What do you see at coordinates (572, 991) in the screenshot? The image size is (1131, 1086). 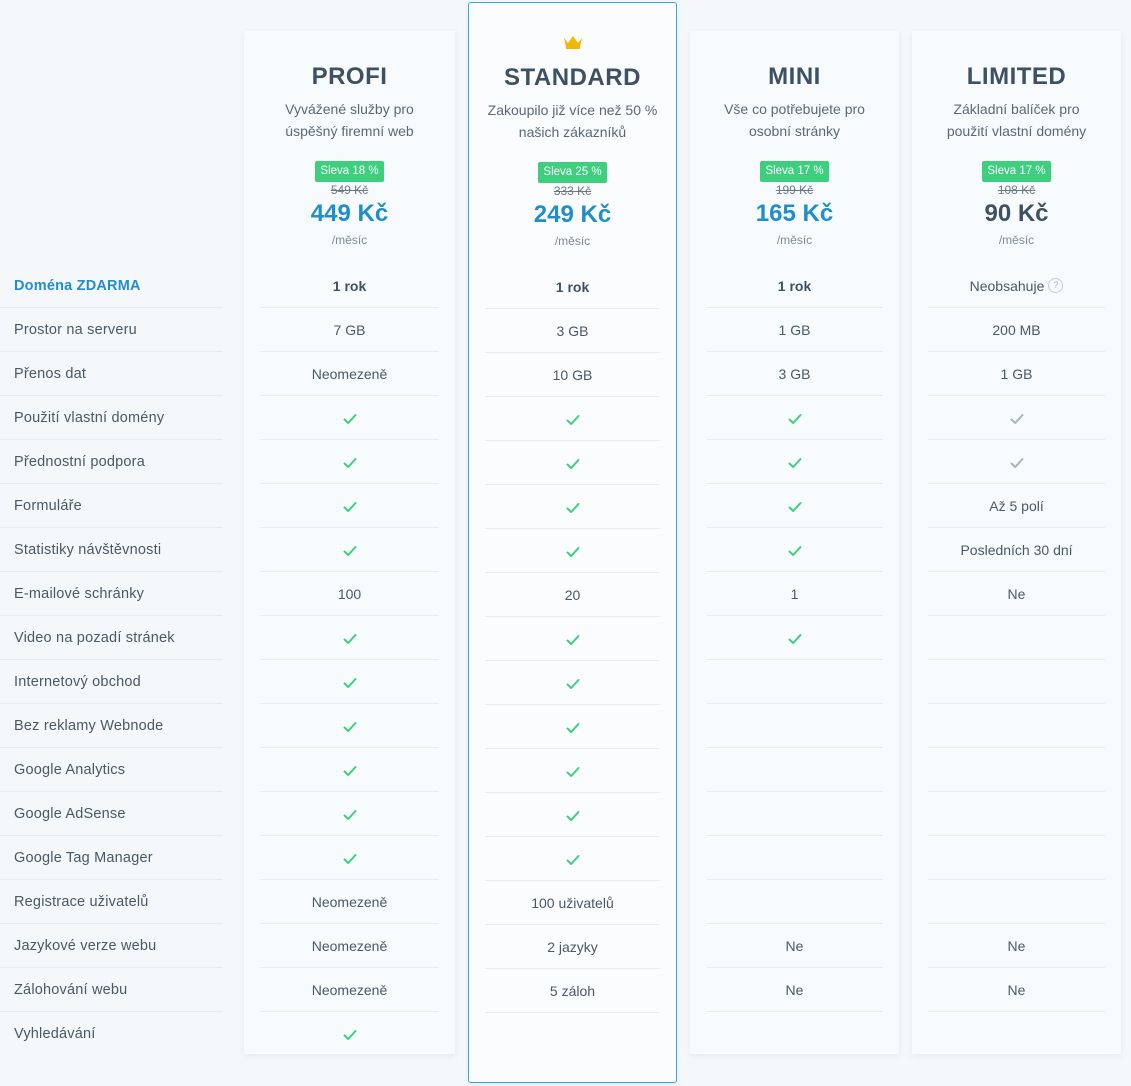 I see `feature-value: 5 záloh` at bounding box center [572, 991].